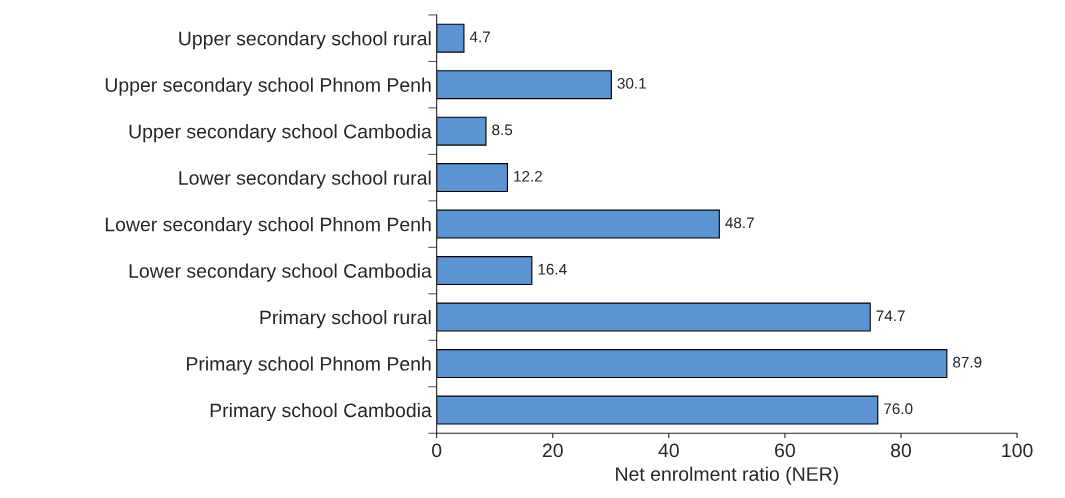 The image size is (1065, 498). What do you see at coordinates (305, 179) in the screenshot?
I see `y-tick-label: Lower secondary school rural` at bounding box center [305, 179].